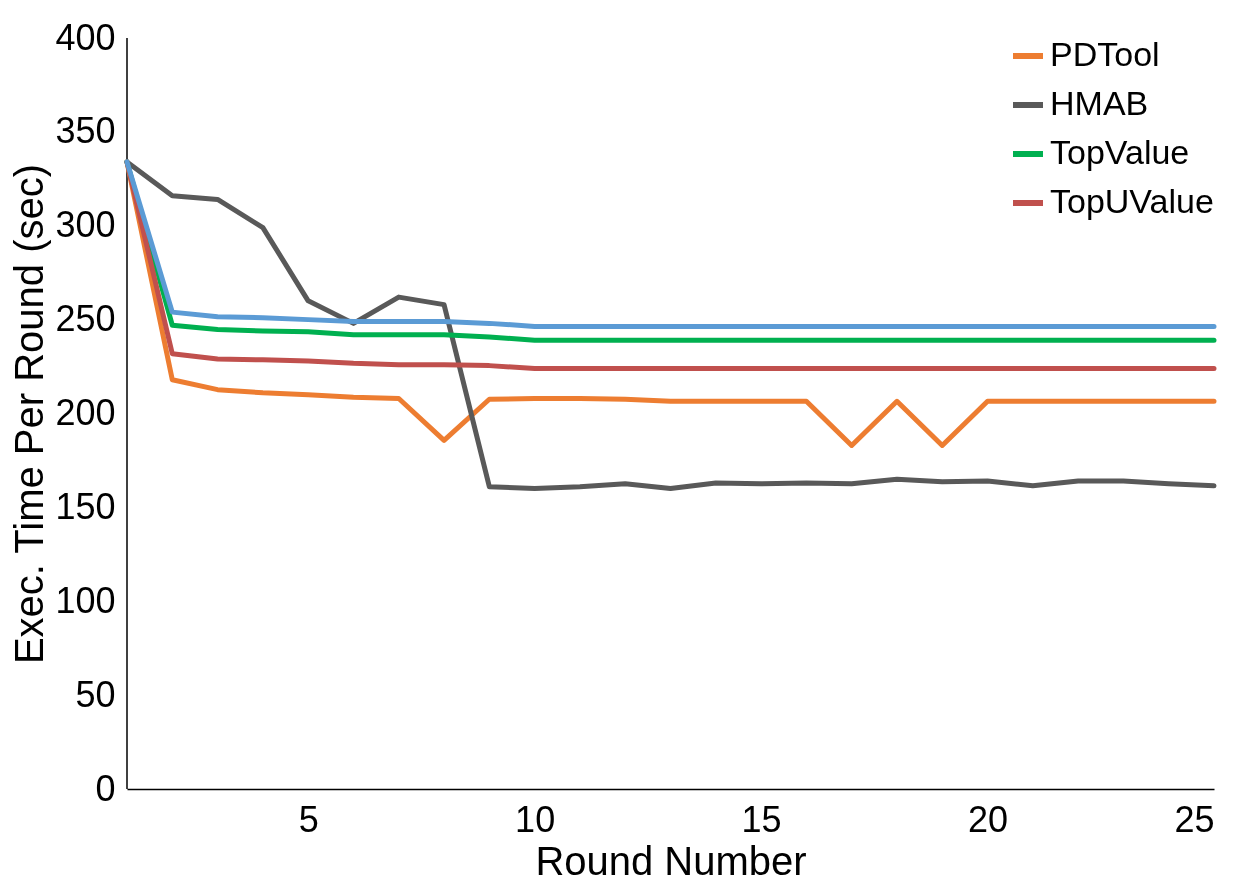  What do you see at coordinates (761, 819) in the screenshot?
I see `x-tick-label: 15` at bounding box center [761, 819].